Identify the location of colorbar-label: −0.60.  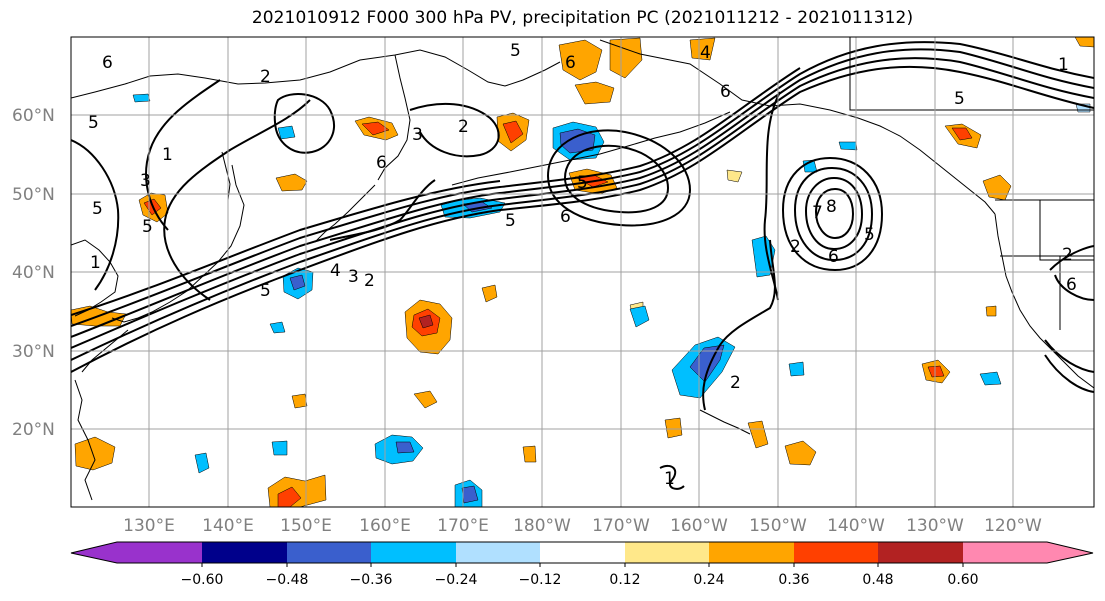
(202, 580).